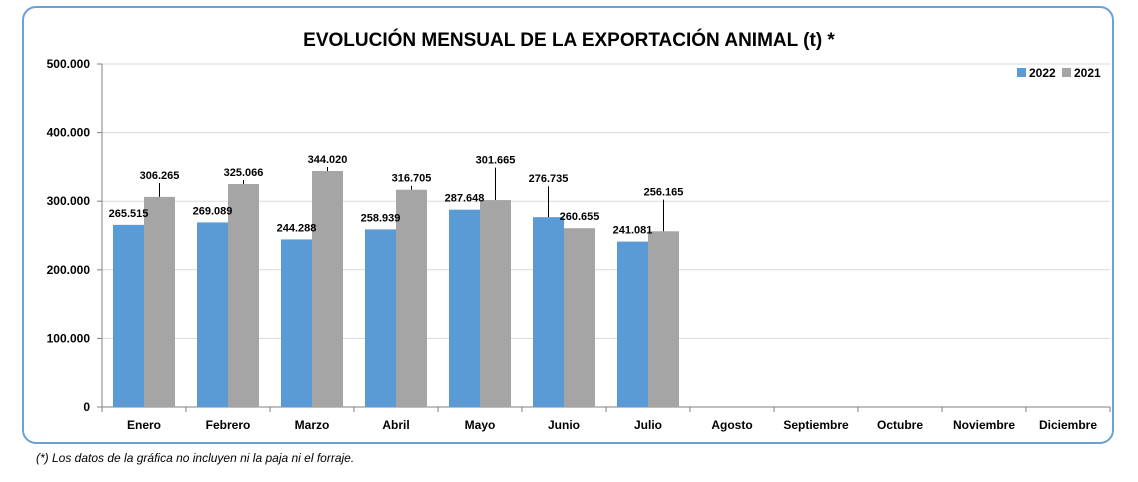 This screenshot has width=1138, height=482. I want to click on x-tick-label: Septiembre, so click(816, 425).